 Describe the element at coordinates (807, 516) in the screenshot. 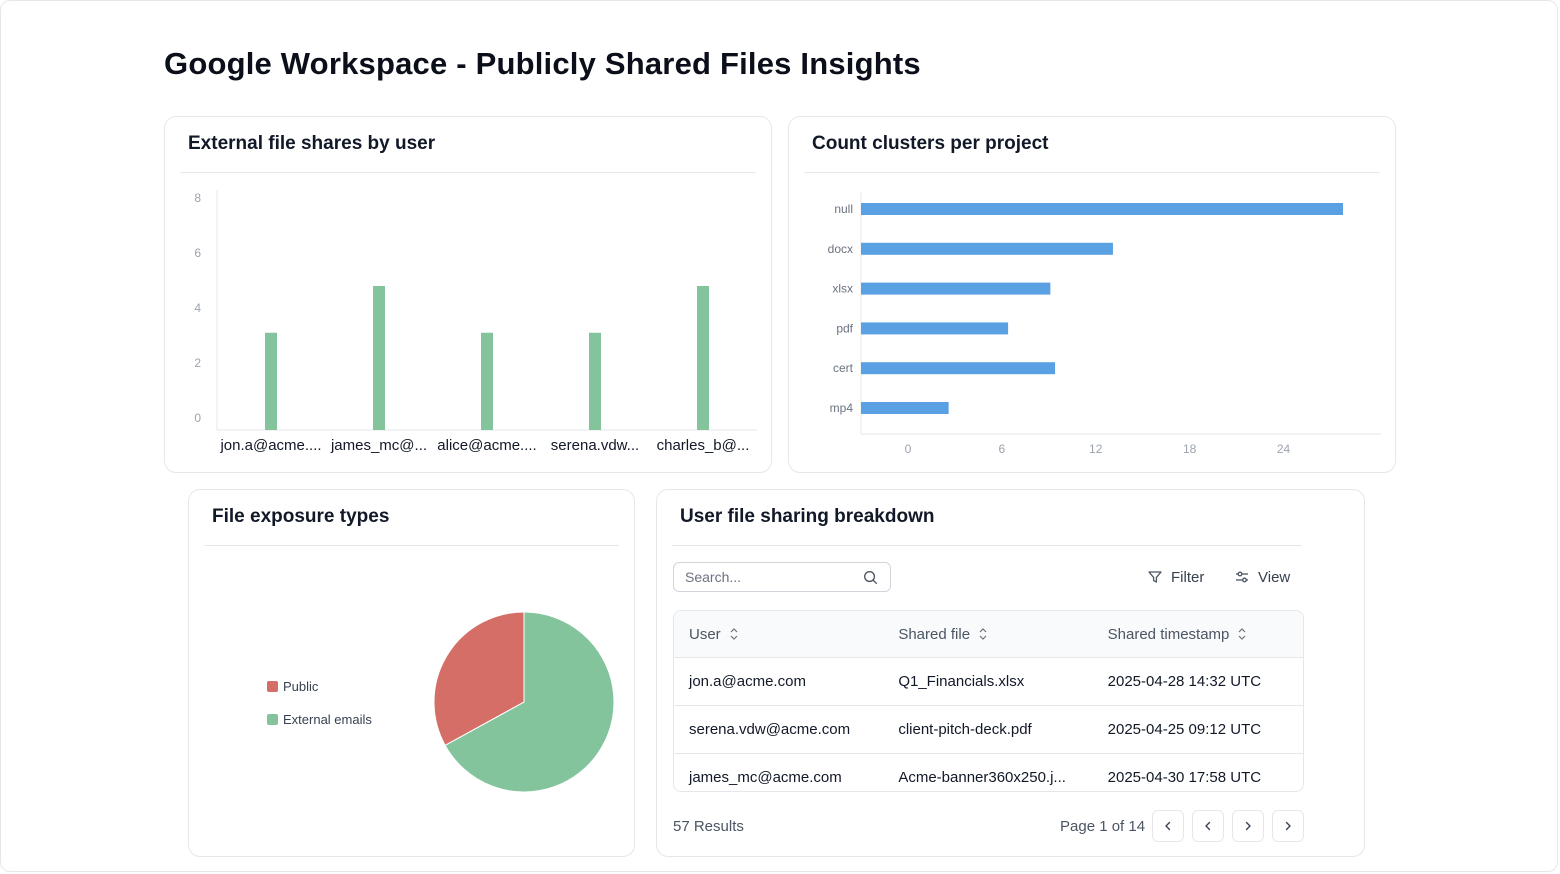

I see `card-title: User file sharing breakdown` at that location.